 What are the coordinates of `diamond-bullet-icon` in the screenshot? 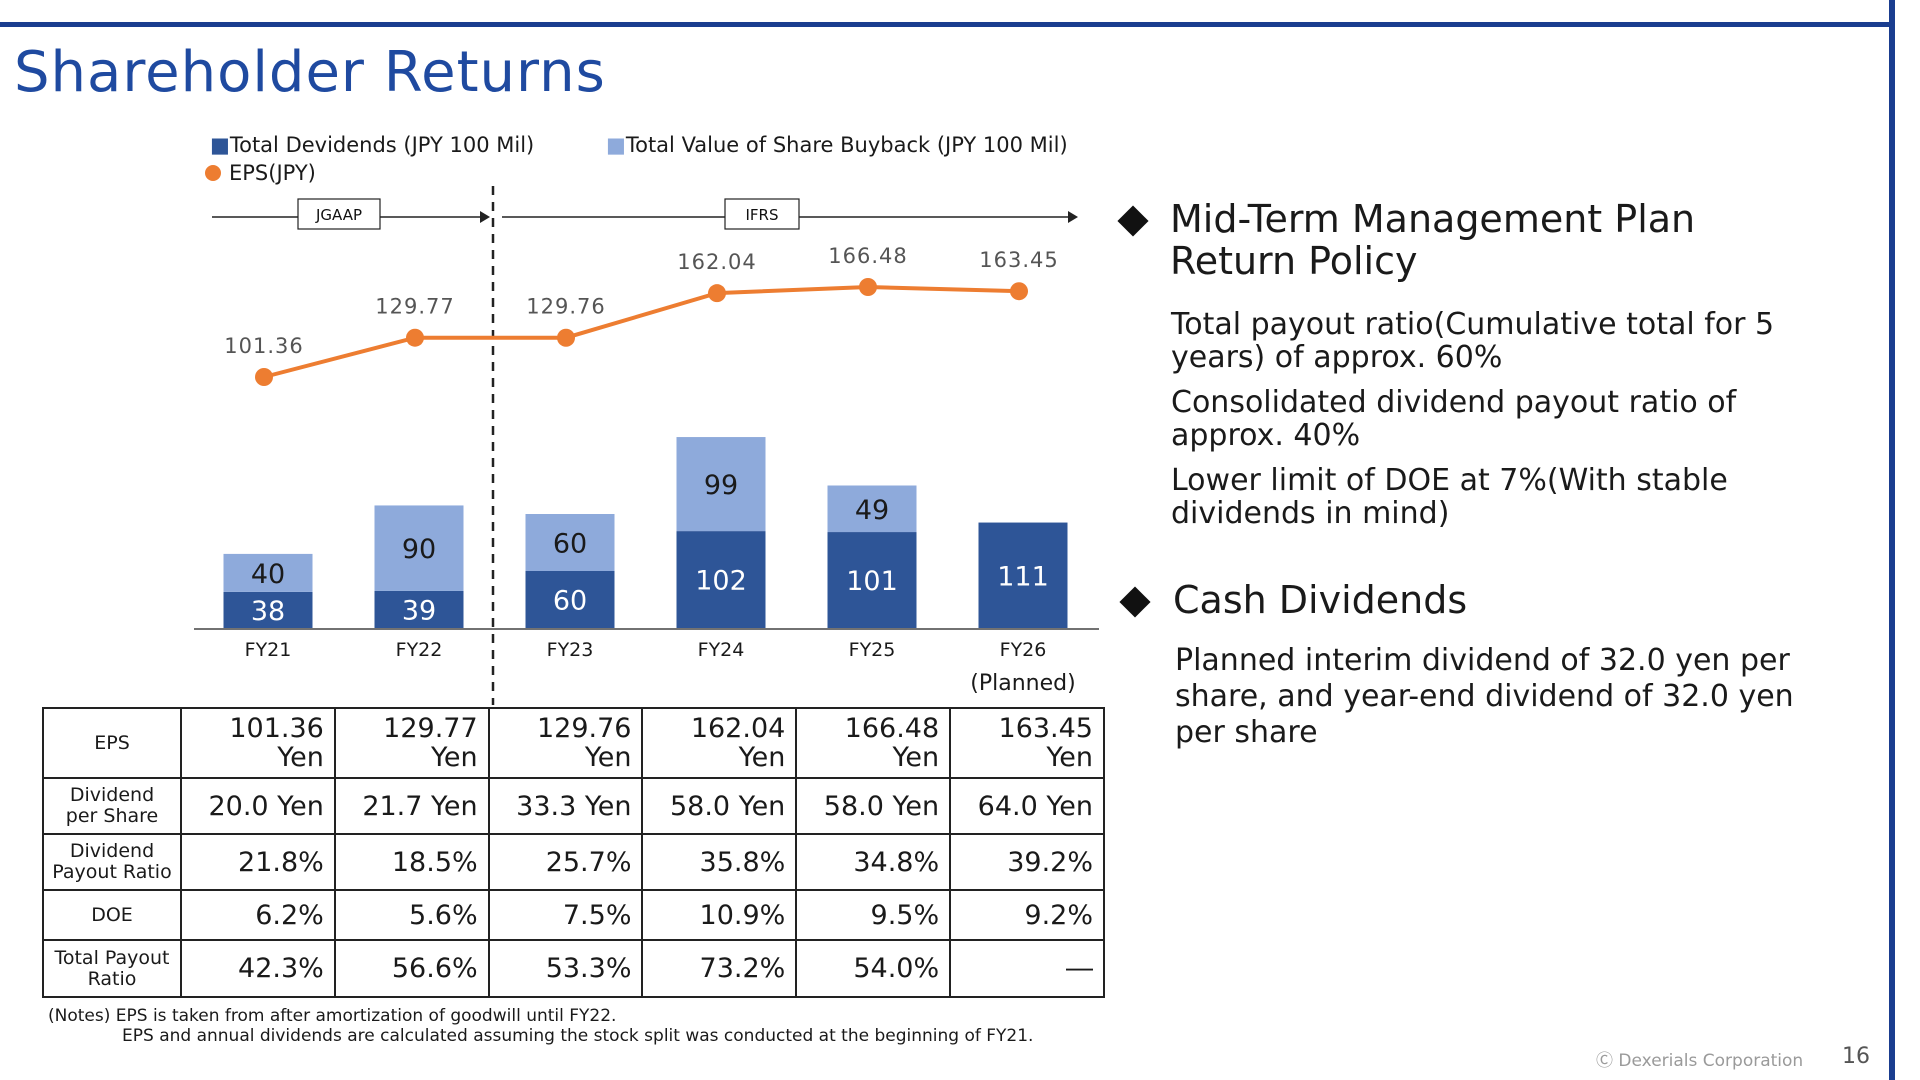 It's located at (1135, 602).